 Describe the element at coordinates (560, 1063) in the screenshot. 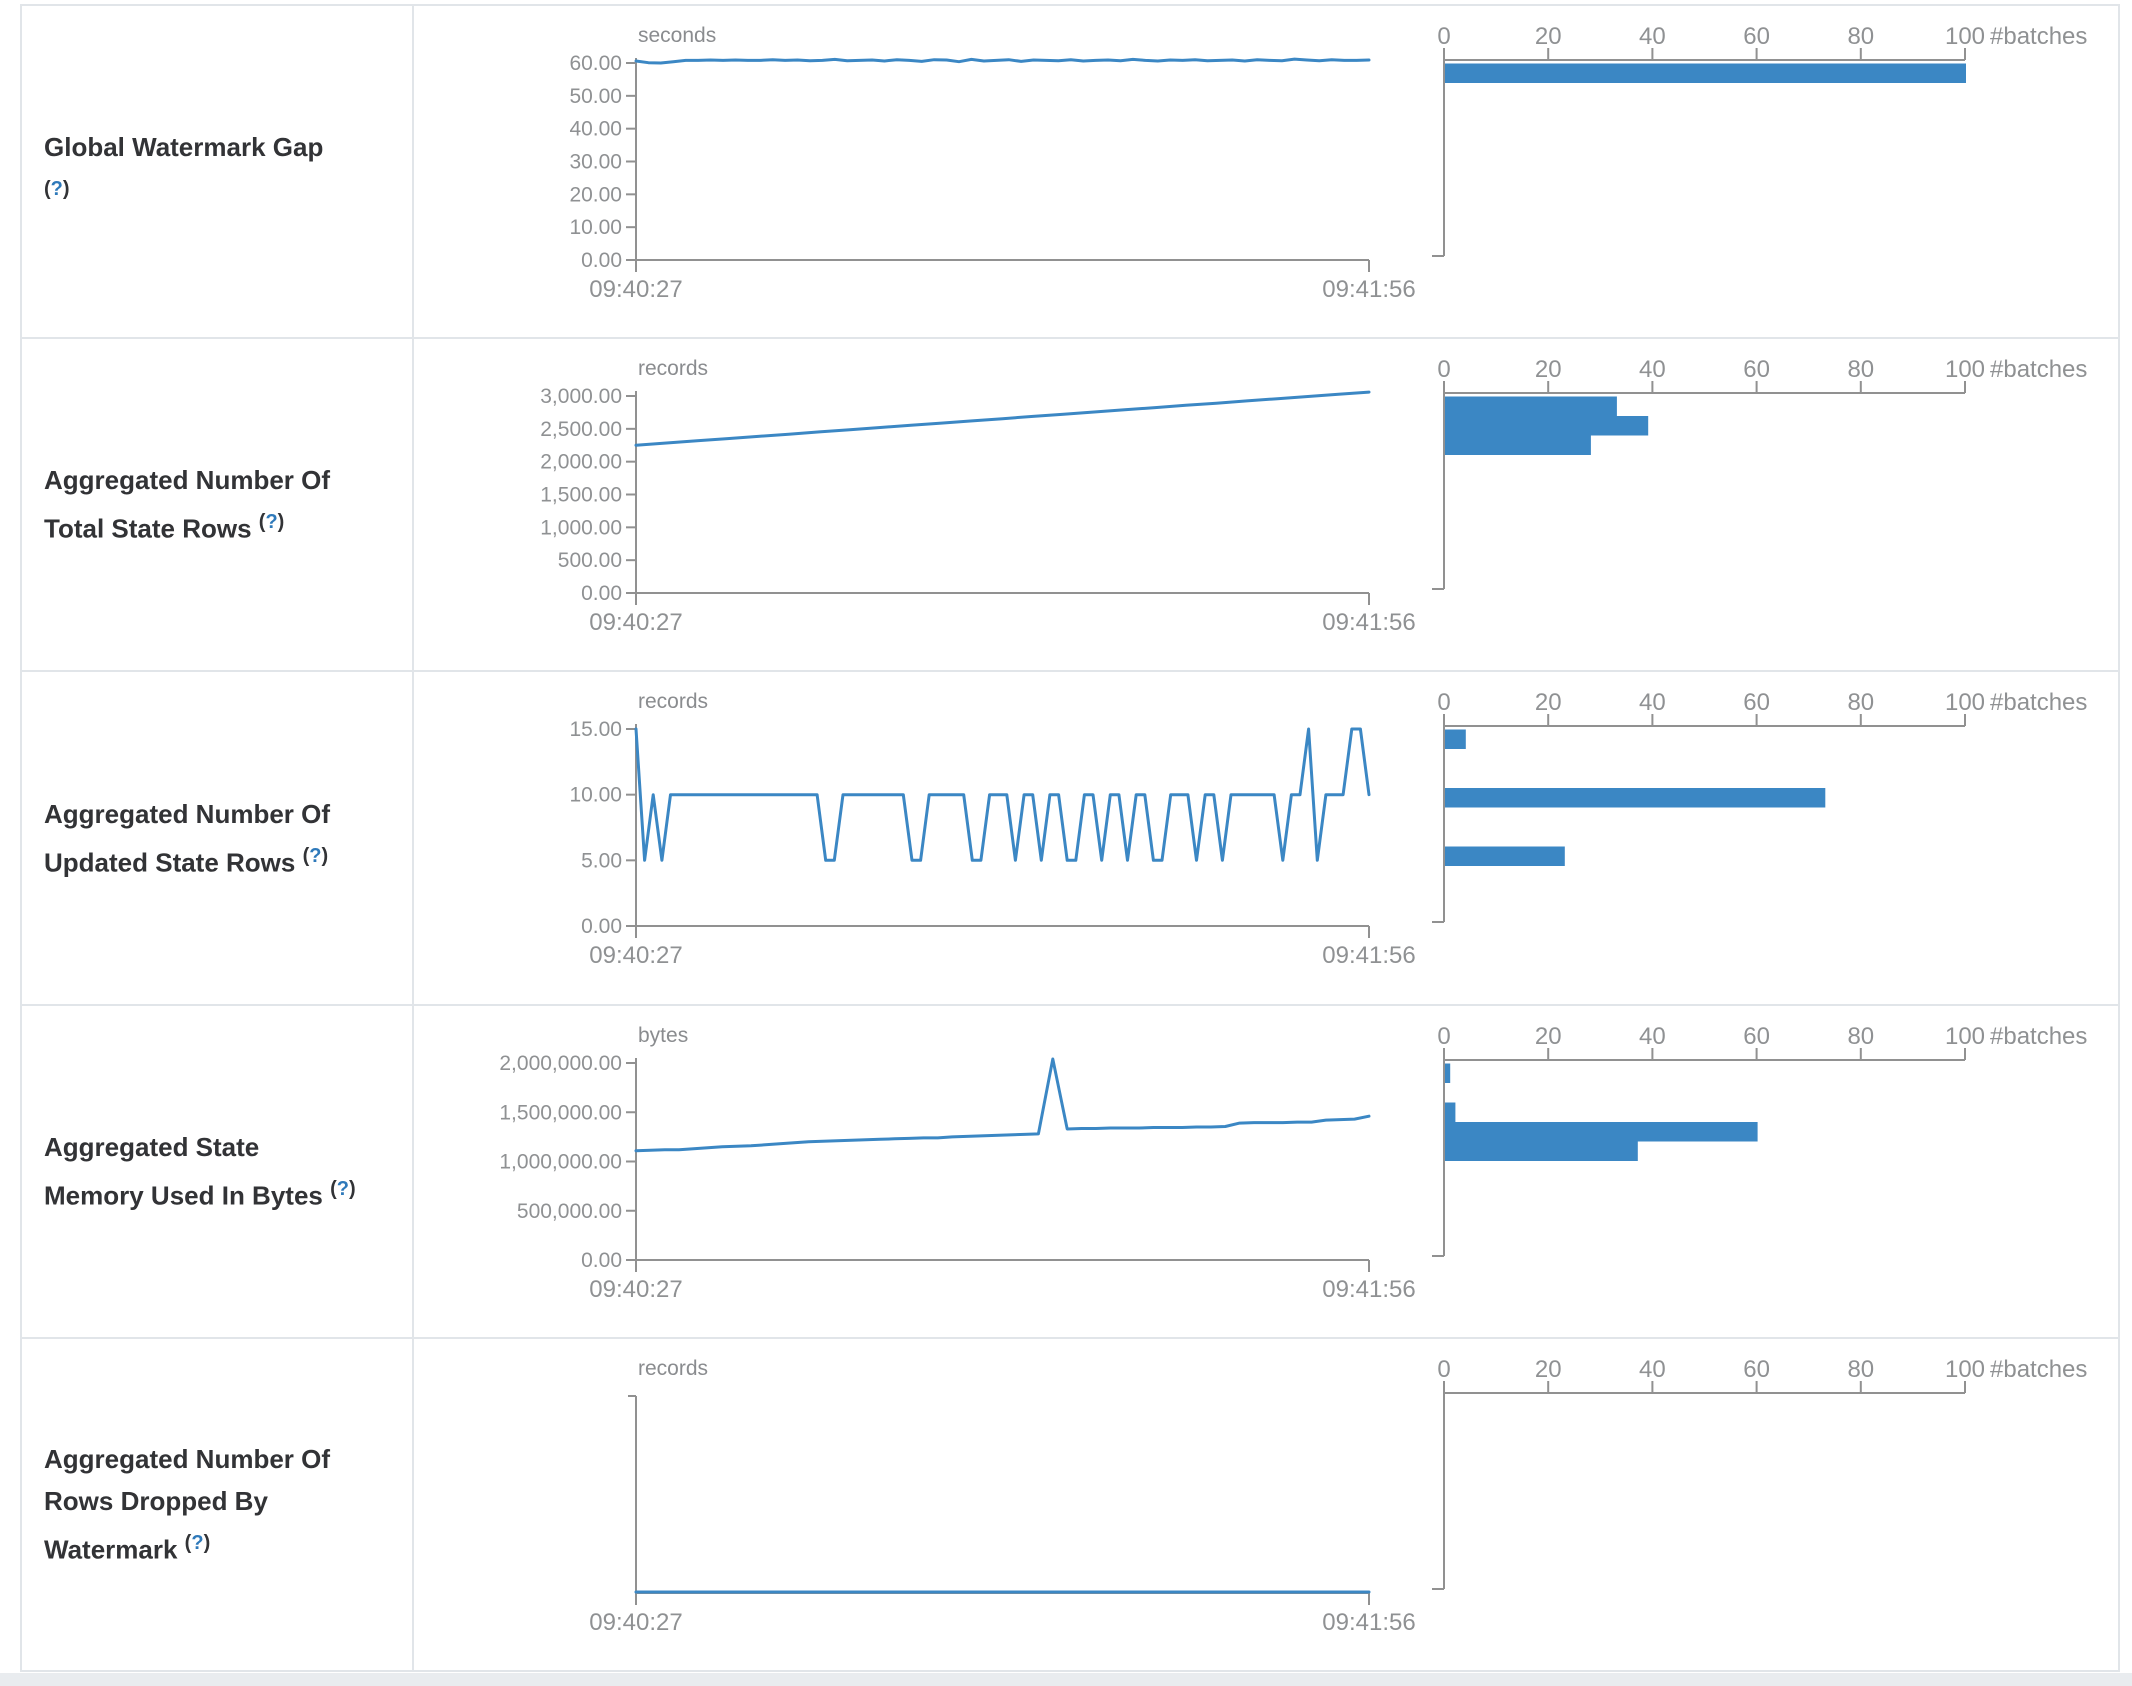

I see `y-tick-label: 2,000,000.00` at that location.